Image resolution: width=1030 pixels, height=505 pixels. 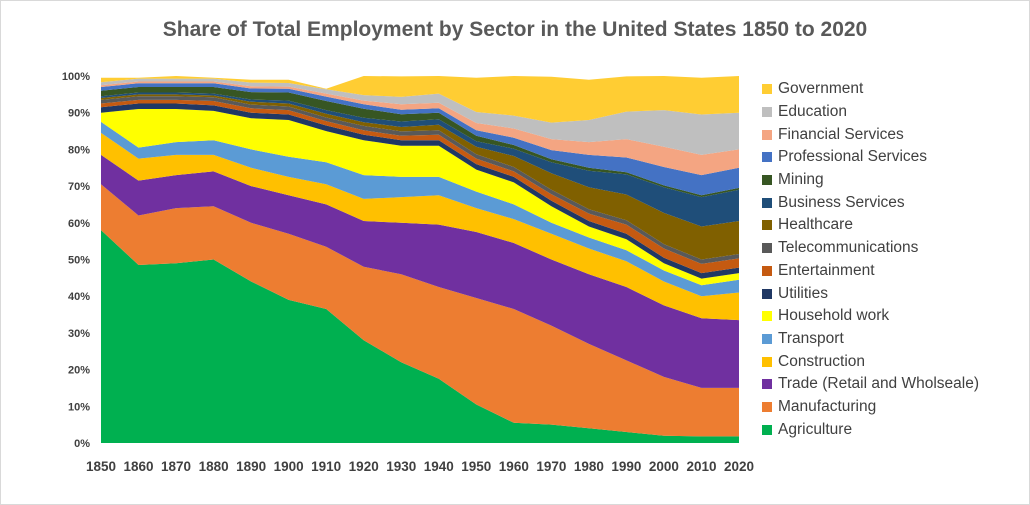 I want to click on legend-label: Agriculture, so click(x=815, y=429).